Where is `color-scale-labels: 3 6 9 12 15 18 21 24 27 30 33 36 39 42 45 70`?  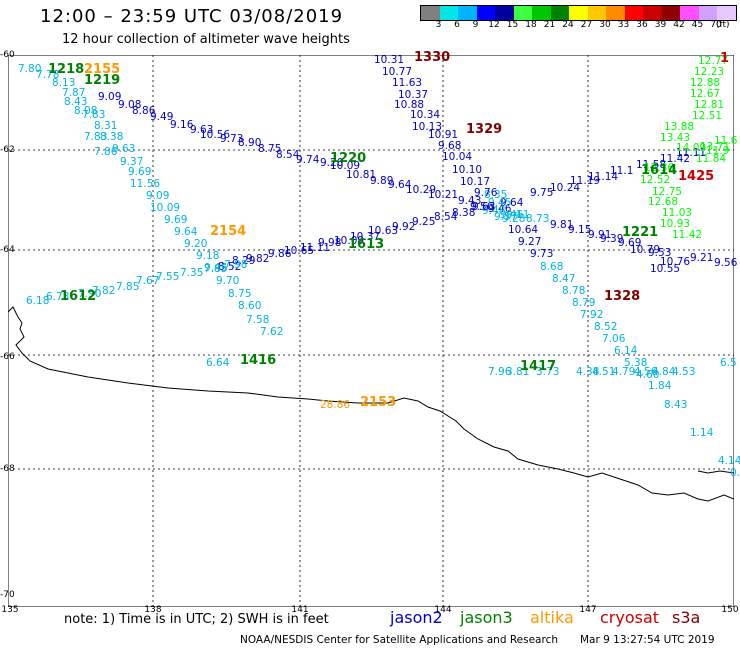 color-scale-labels: 3 6 9 12 15 18 21 24 27 30 33 36 39 42 45 70 is located at coordinates (580, 26).